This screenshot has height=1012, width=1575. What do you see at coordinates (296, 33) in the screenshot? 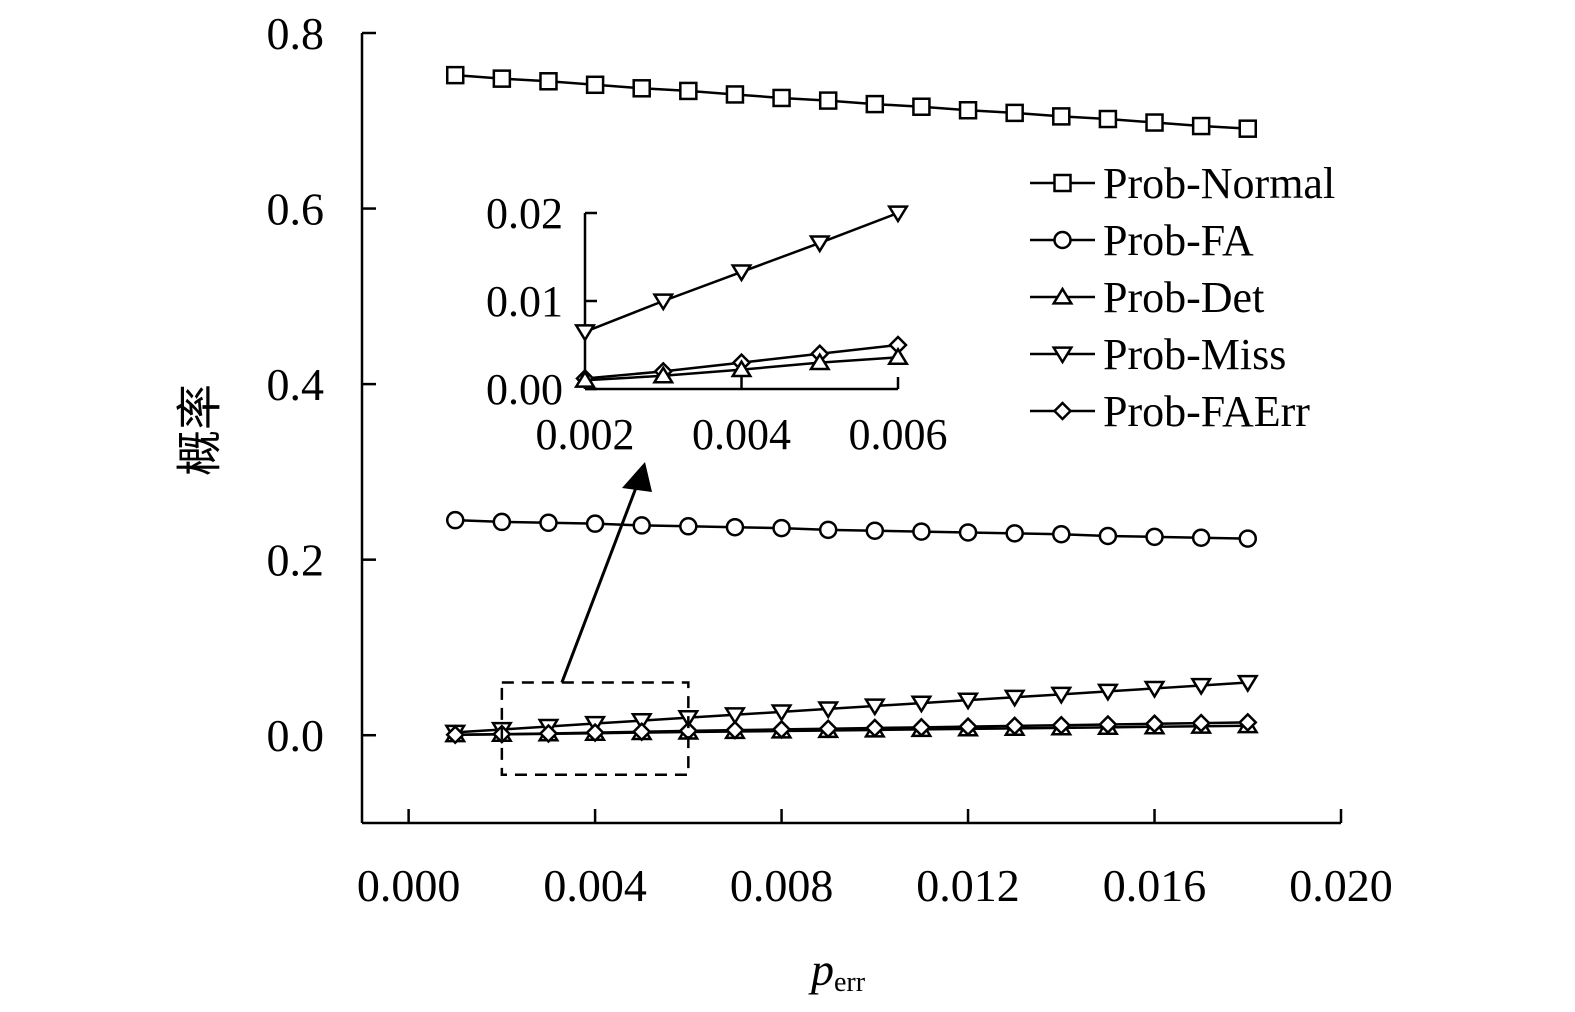
I see `y-tick-label: 0.8` at bounding box center [296, 33].